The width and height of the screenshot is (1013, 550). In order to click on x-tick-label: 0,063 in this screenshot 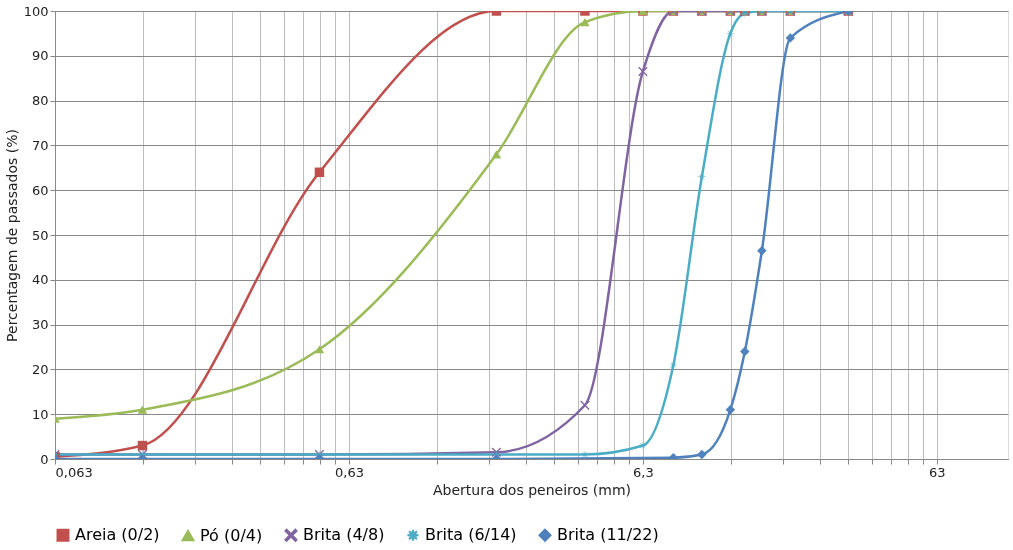, I will do `click(74, 472)`.